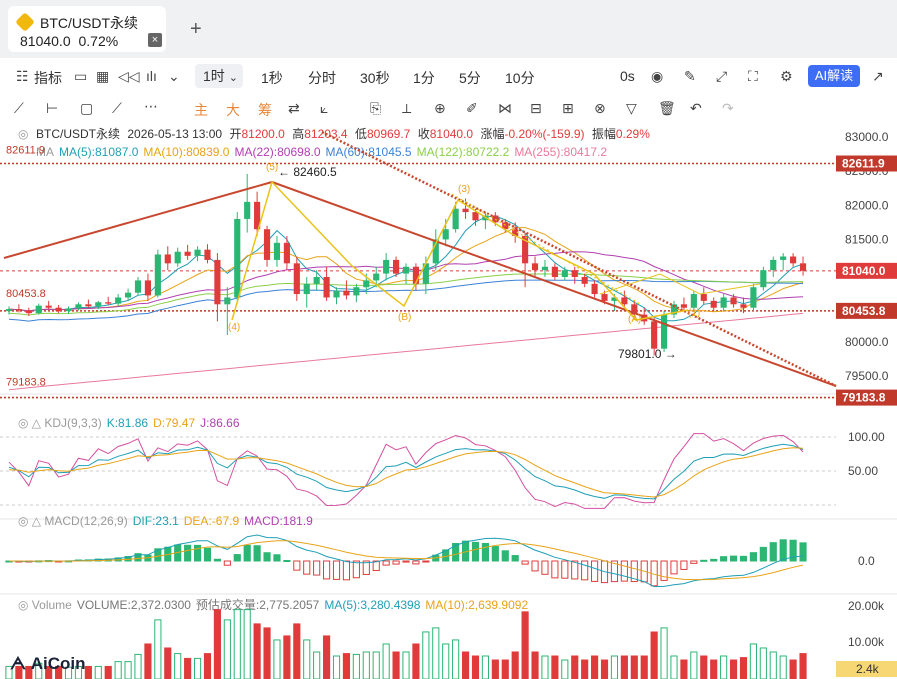  I want to click on replay-icon: ◁◁, so click(129, 76).